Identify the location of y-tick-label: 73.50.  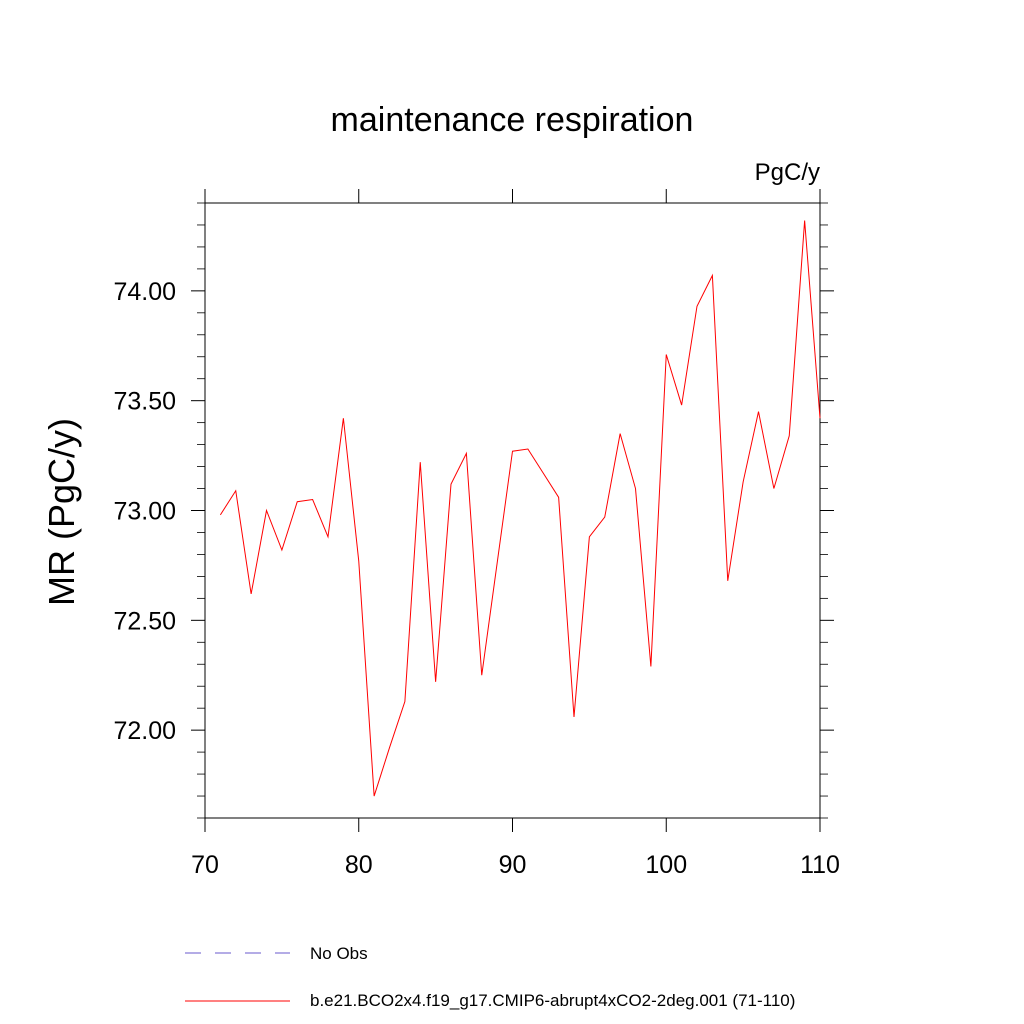
(144, 402).